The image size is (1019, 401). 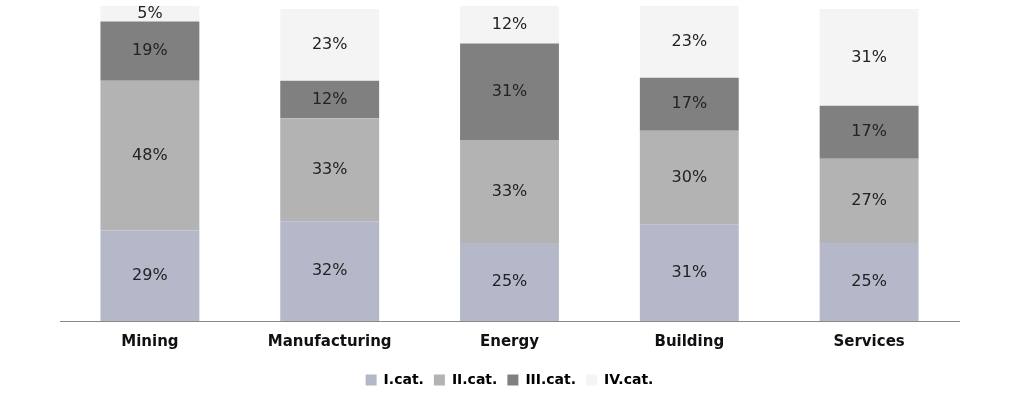 I want to click on legend-label: I.cat., so click(x=403, y=378).